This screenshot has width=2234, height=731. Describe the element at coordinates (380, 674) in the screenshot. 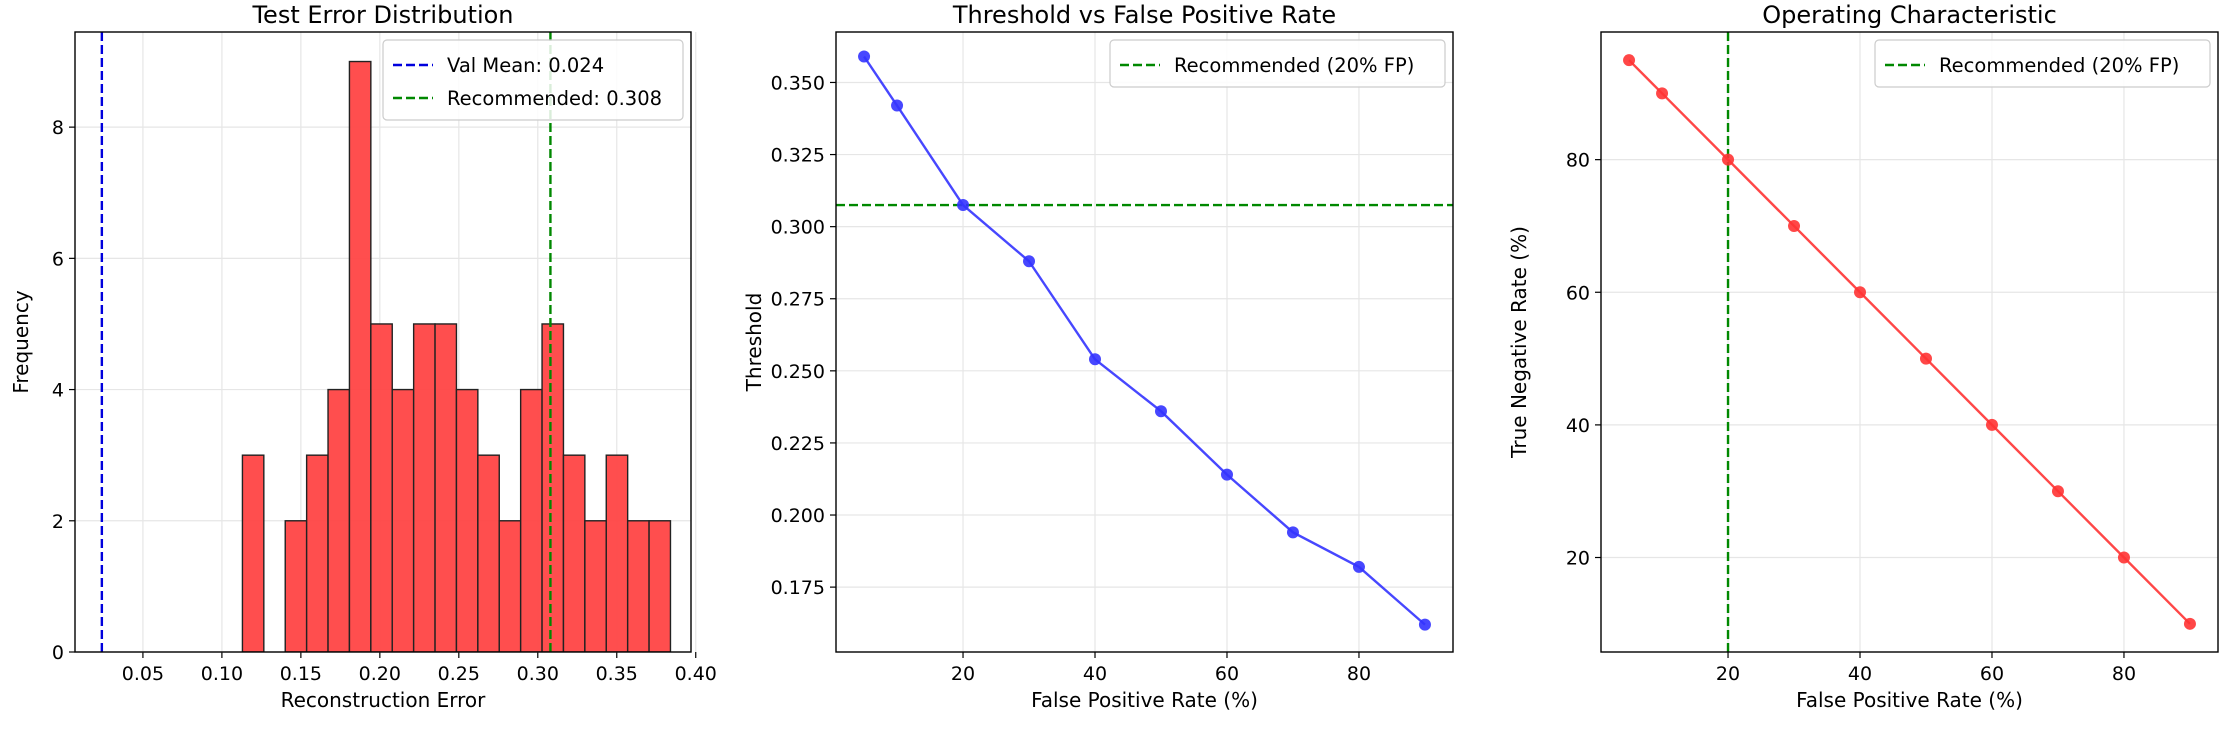

I see `x-tick-label: 0.20` at that location.